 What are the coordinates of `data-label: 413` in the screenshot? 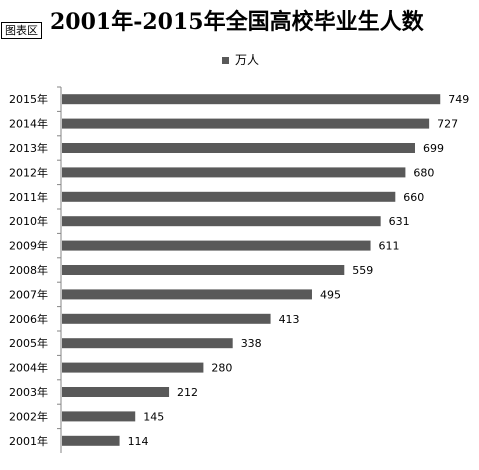 It's located at (289, 319).